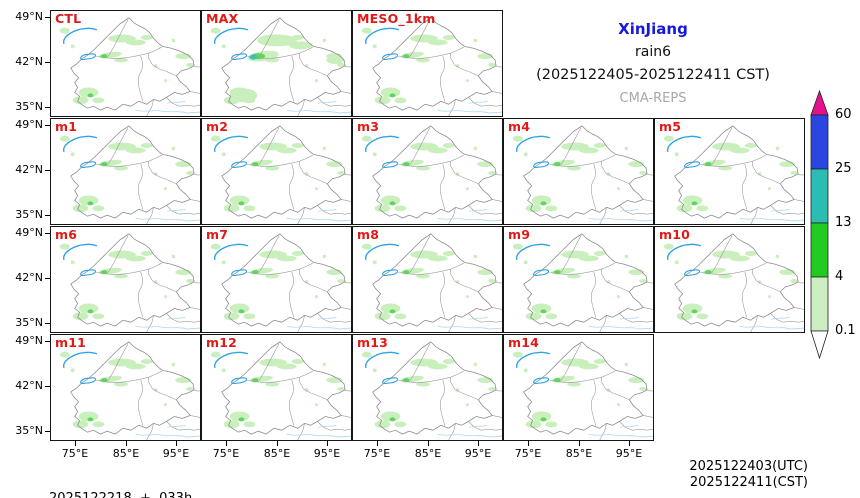 The width and height of the screenshot is (860, 498). What do you see at coordinates (71, 342) in the screenshot?
I see `panel-label-m11: m11` at bounding box center [71, 342].